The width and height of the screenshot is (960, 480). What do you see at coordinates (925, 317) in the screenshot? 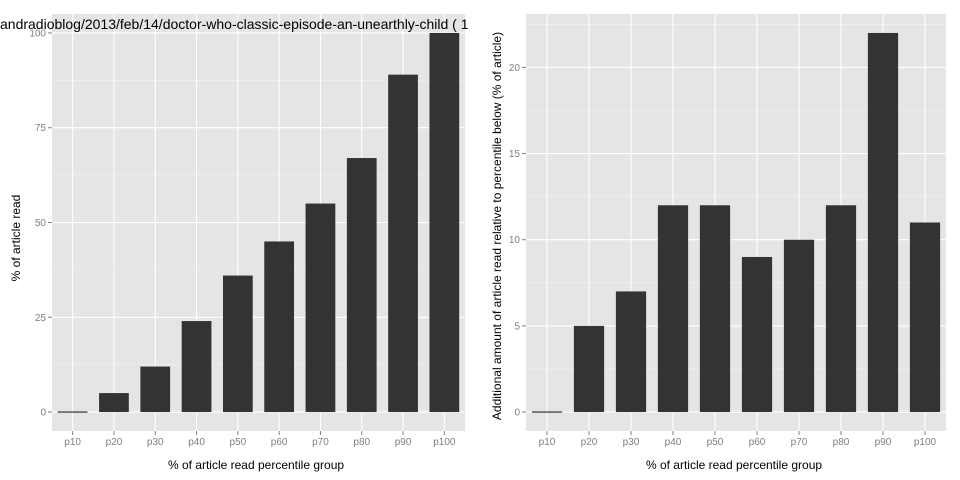
I see `right-chart-bar-p100` at bounding box center [925, 317].